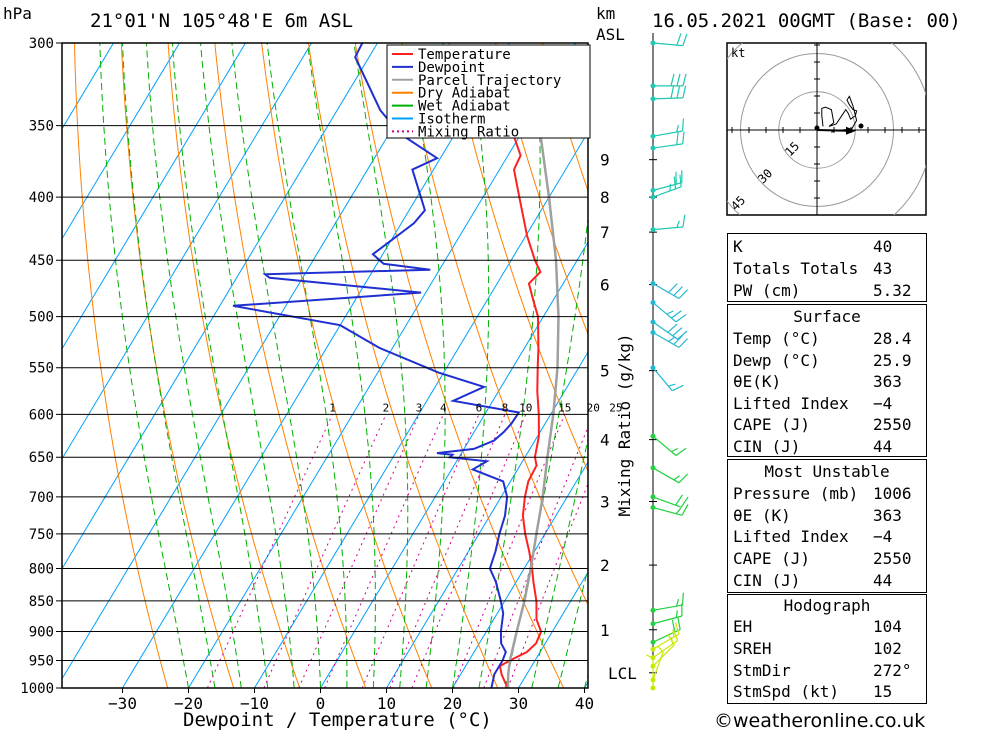 Image resolution: width=1000 pixels, height=733 pixels. I want to click on pressure-tick-label: 900, so click(41, 633).